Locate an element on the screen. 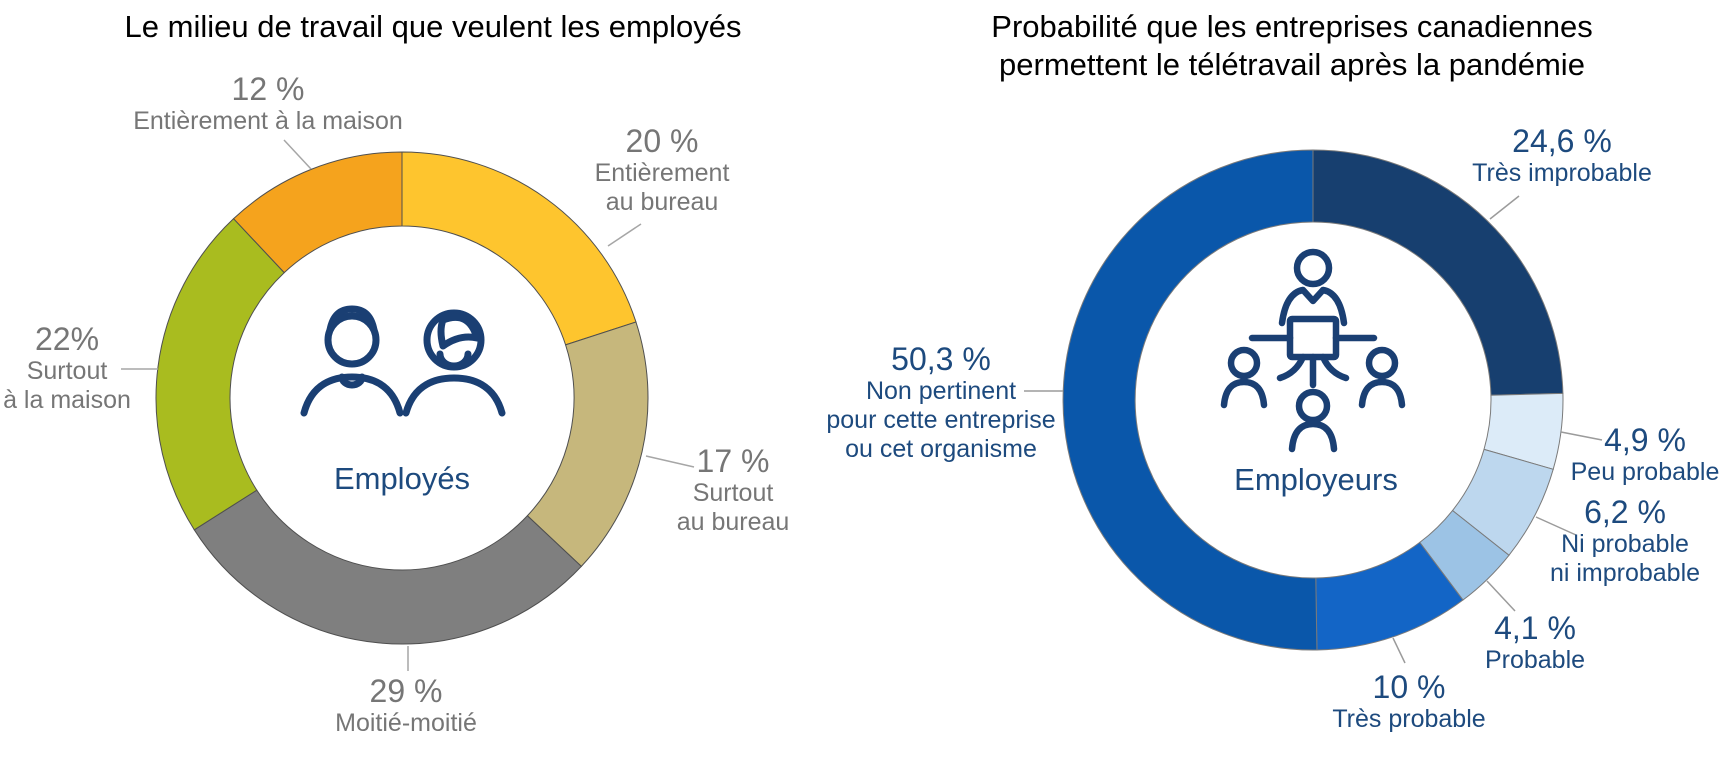 Image resolution: width=1733 pixels, height=779 pixels. man-bust is located at coordinates (352, 361).